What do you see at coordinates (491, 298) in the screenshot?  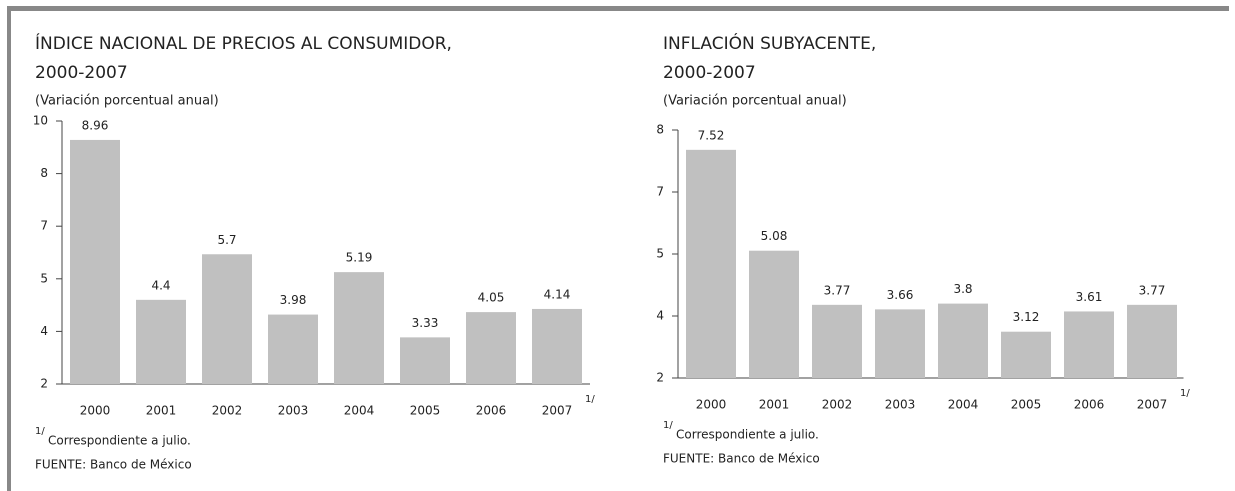 I see `value-label: 4.05` at bounding box center [491, 298].